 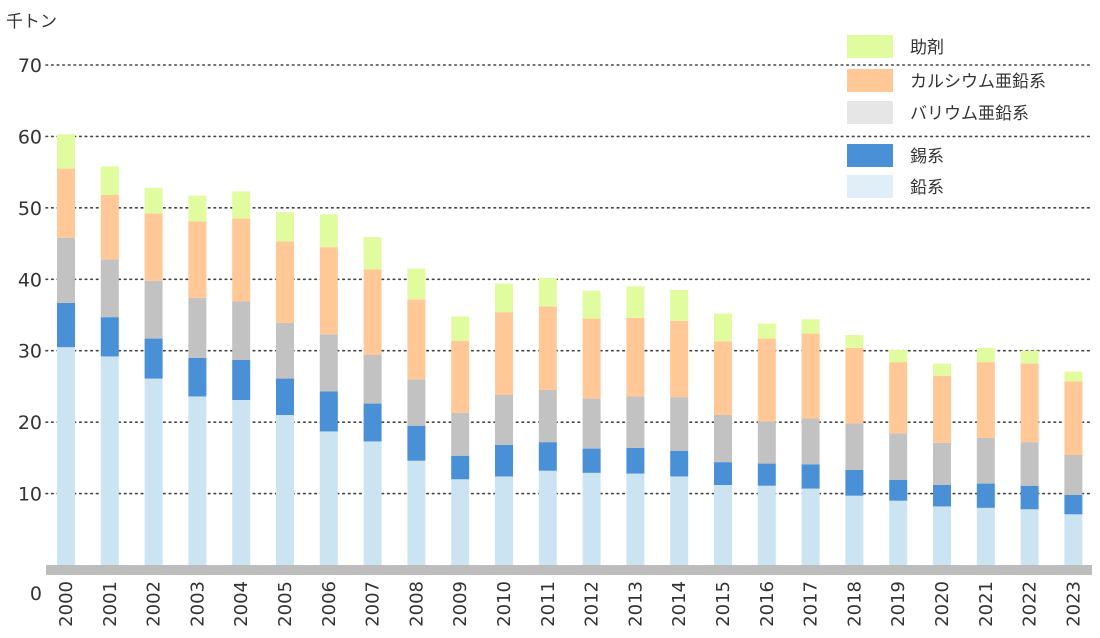 I want to click on x-tick-label: 2022, so click(x=1030, y=604).